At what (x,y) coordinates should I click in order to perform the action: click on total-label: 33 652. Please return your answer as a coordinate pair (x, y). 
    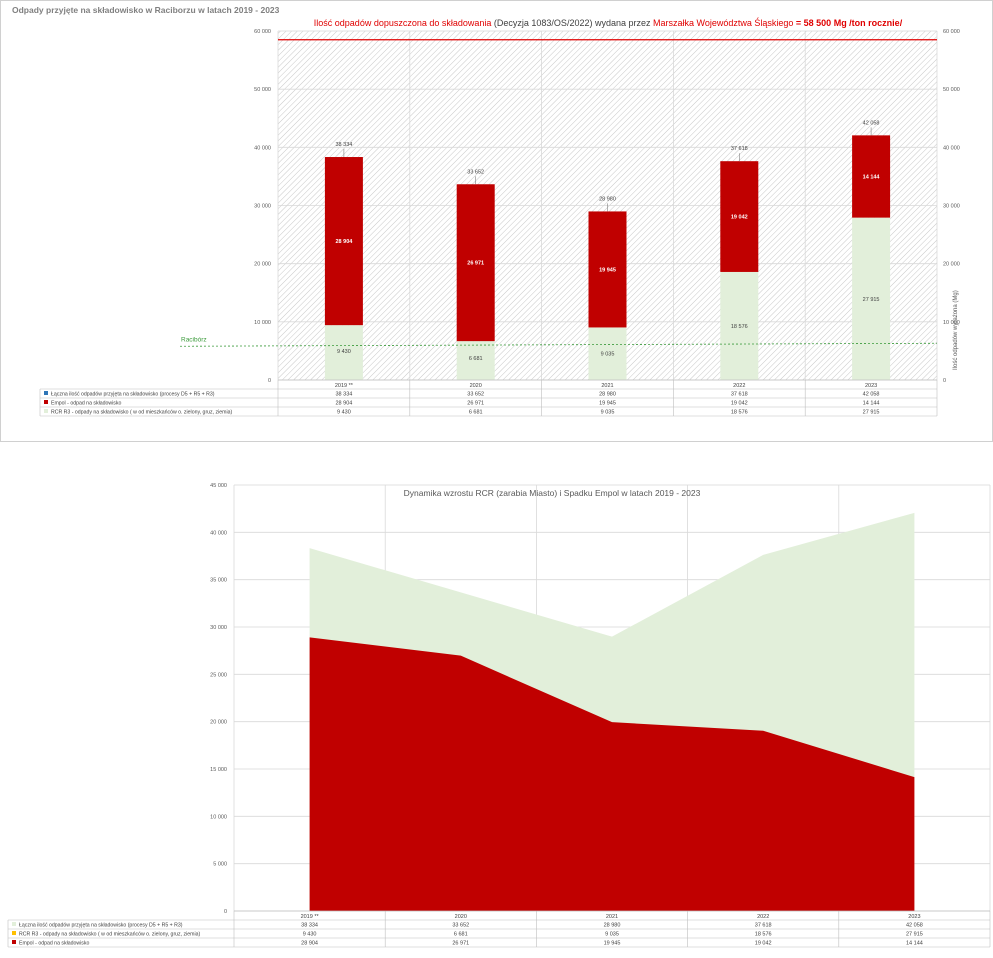
    Looking at the image, I should click on (475, 172).